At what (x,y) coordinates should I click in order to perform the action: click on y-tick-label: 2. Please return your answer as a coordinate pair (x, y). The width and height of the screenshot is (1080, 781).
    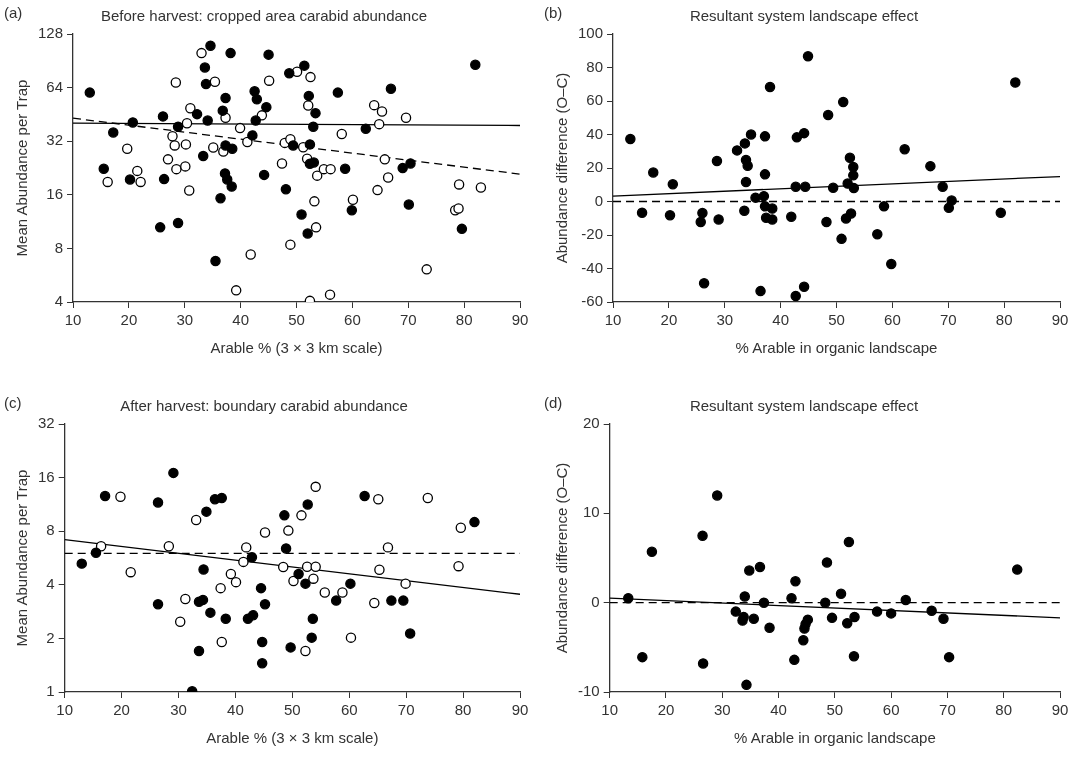
    Looking at the image, I should click on (50, 637).